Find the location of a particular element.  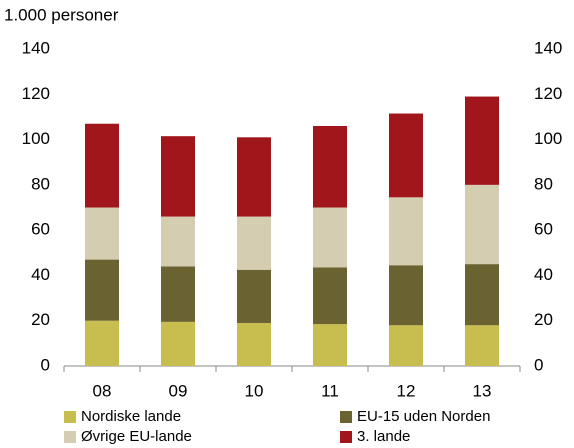

y2-tick-label: 80 is located at coordinates (543, 183).